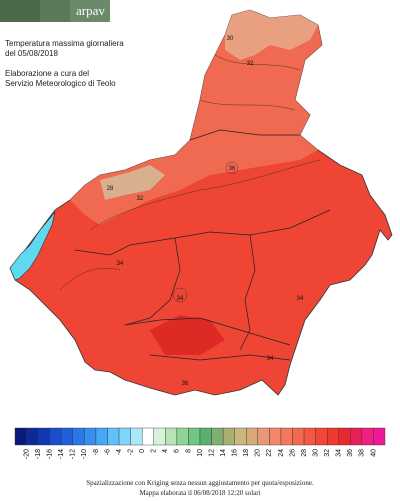 The height and width of the screenshot is (501, 400). I want to click on logo-box, so click(90, 11).